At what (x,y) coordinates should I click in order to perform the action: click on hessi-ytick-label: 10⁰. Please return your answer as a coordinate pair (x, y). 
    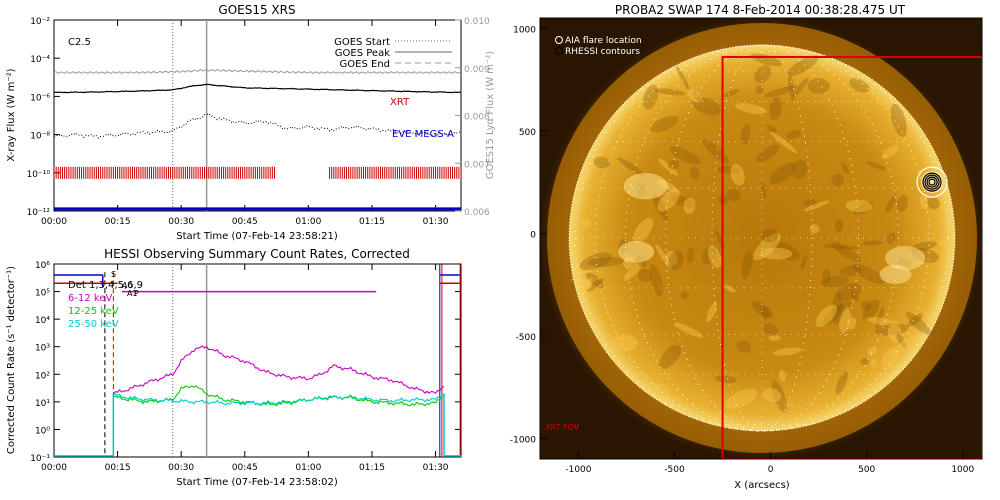
    Looking at the image, I should click on (42, 431).